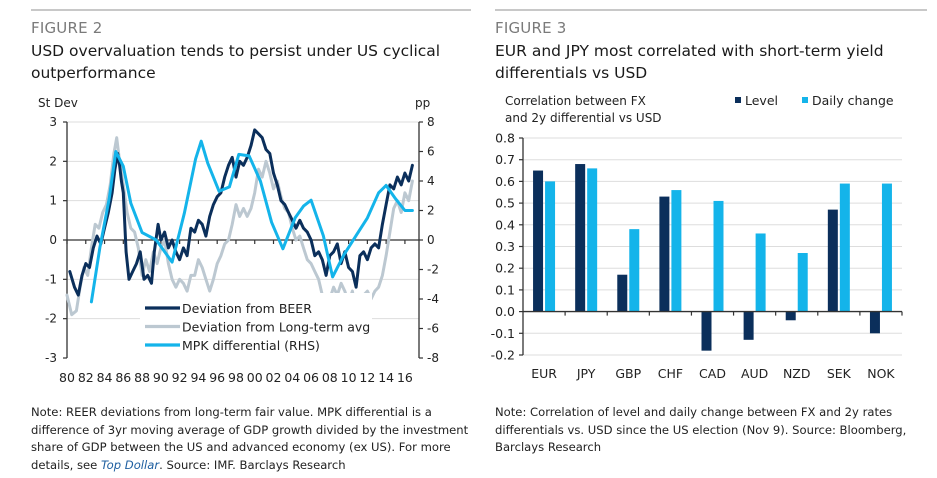  I want to click on bar-level-sek, so click(832, 260).